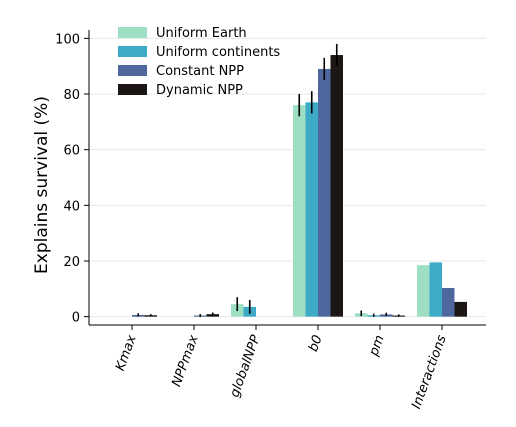 This screenshot has width=516, height=427. What do you see at coordinates (435, 289) in the screenshot?
I see `bar-Interactions-uniform-continents` at bounding box center [435, 289].